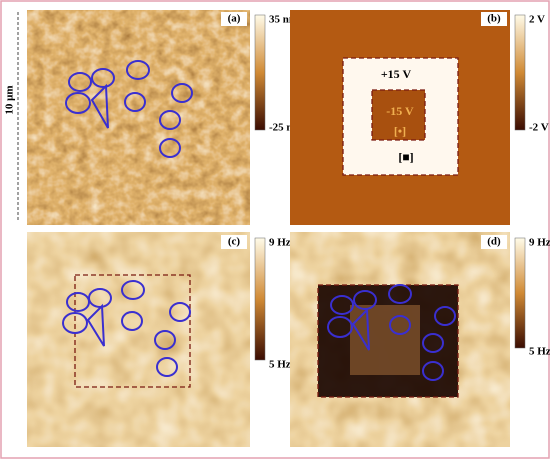 The height and width of the screenshot is (459, 550). I want to click on panel-label: (c), so click(234, 242).